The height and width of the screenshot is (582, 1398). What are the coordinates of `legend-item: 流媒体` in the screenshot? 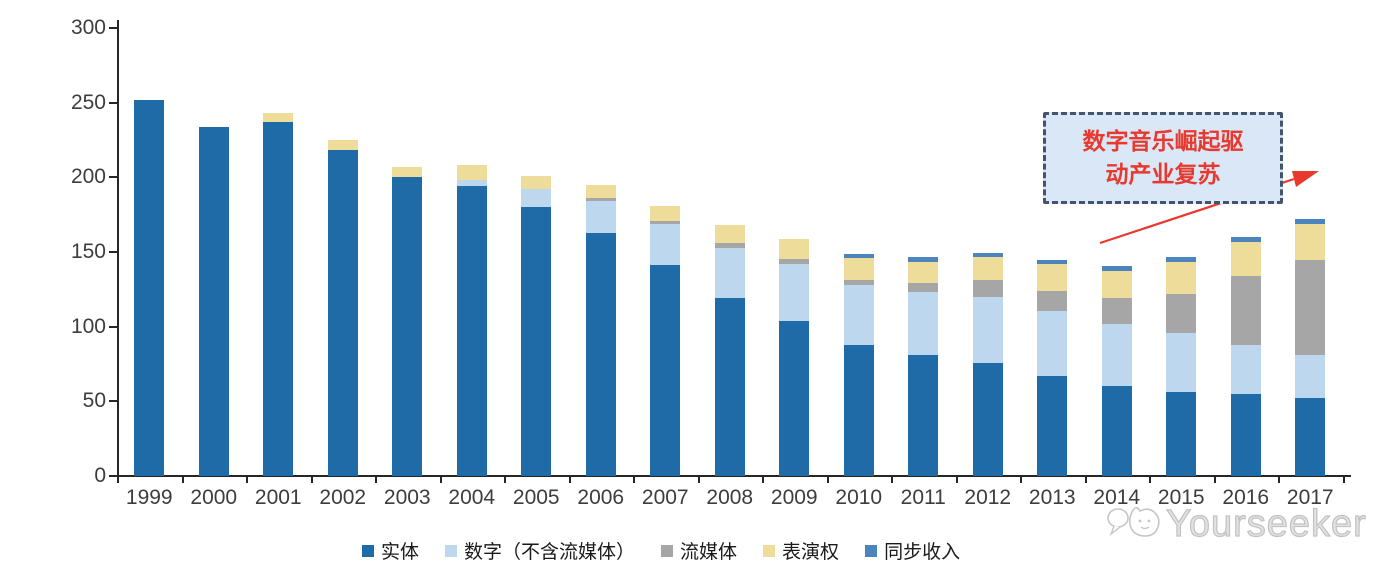 It's located at (699, 550).